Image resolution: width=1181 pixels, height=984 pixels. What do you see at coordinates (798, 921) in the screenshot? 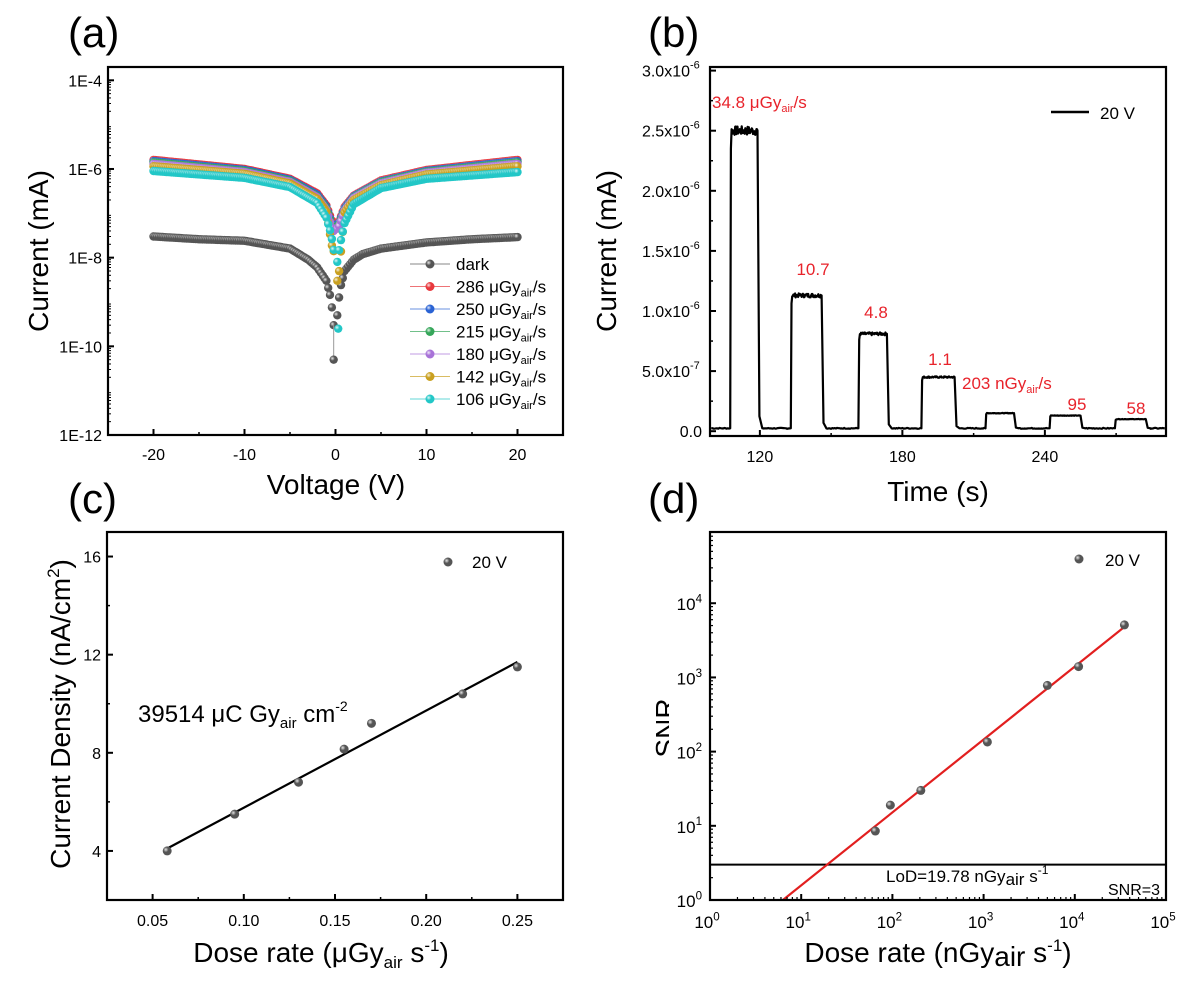
I see `d-x-tick-label: 101` at bounding box center [798, 921].